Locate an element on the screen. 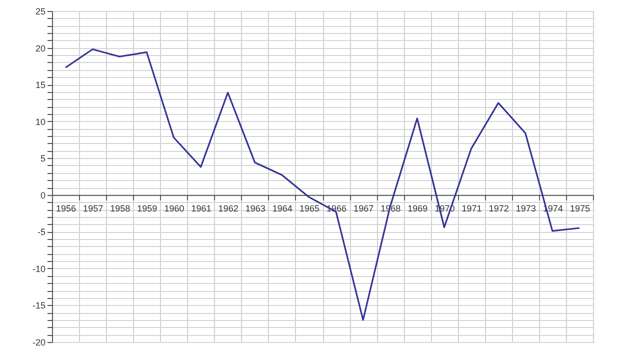 Image resolution: width=640 pixels, height=360 pixels. y-tick-label: 5 is located at coordinates (43, 159).